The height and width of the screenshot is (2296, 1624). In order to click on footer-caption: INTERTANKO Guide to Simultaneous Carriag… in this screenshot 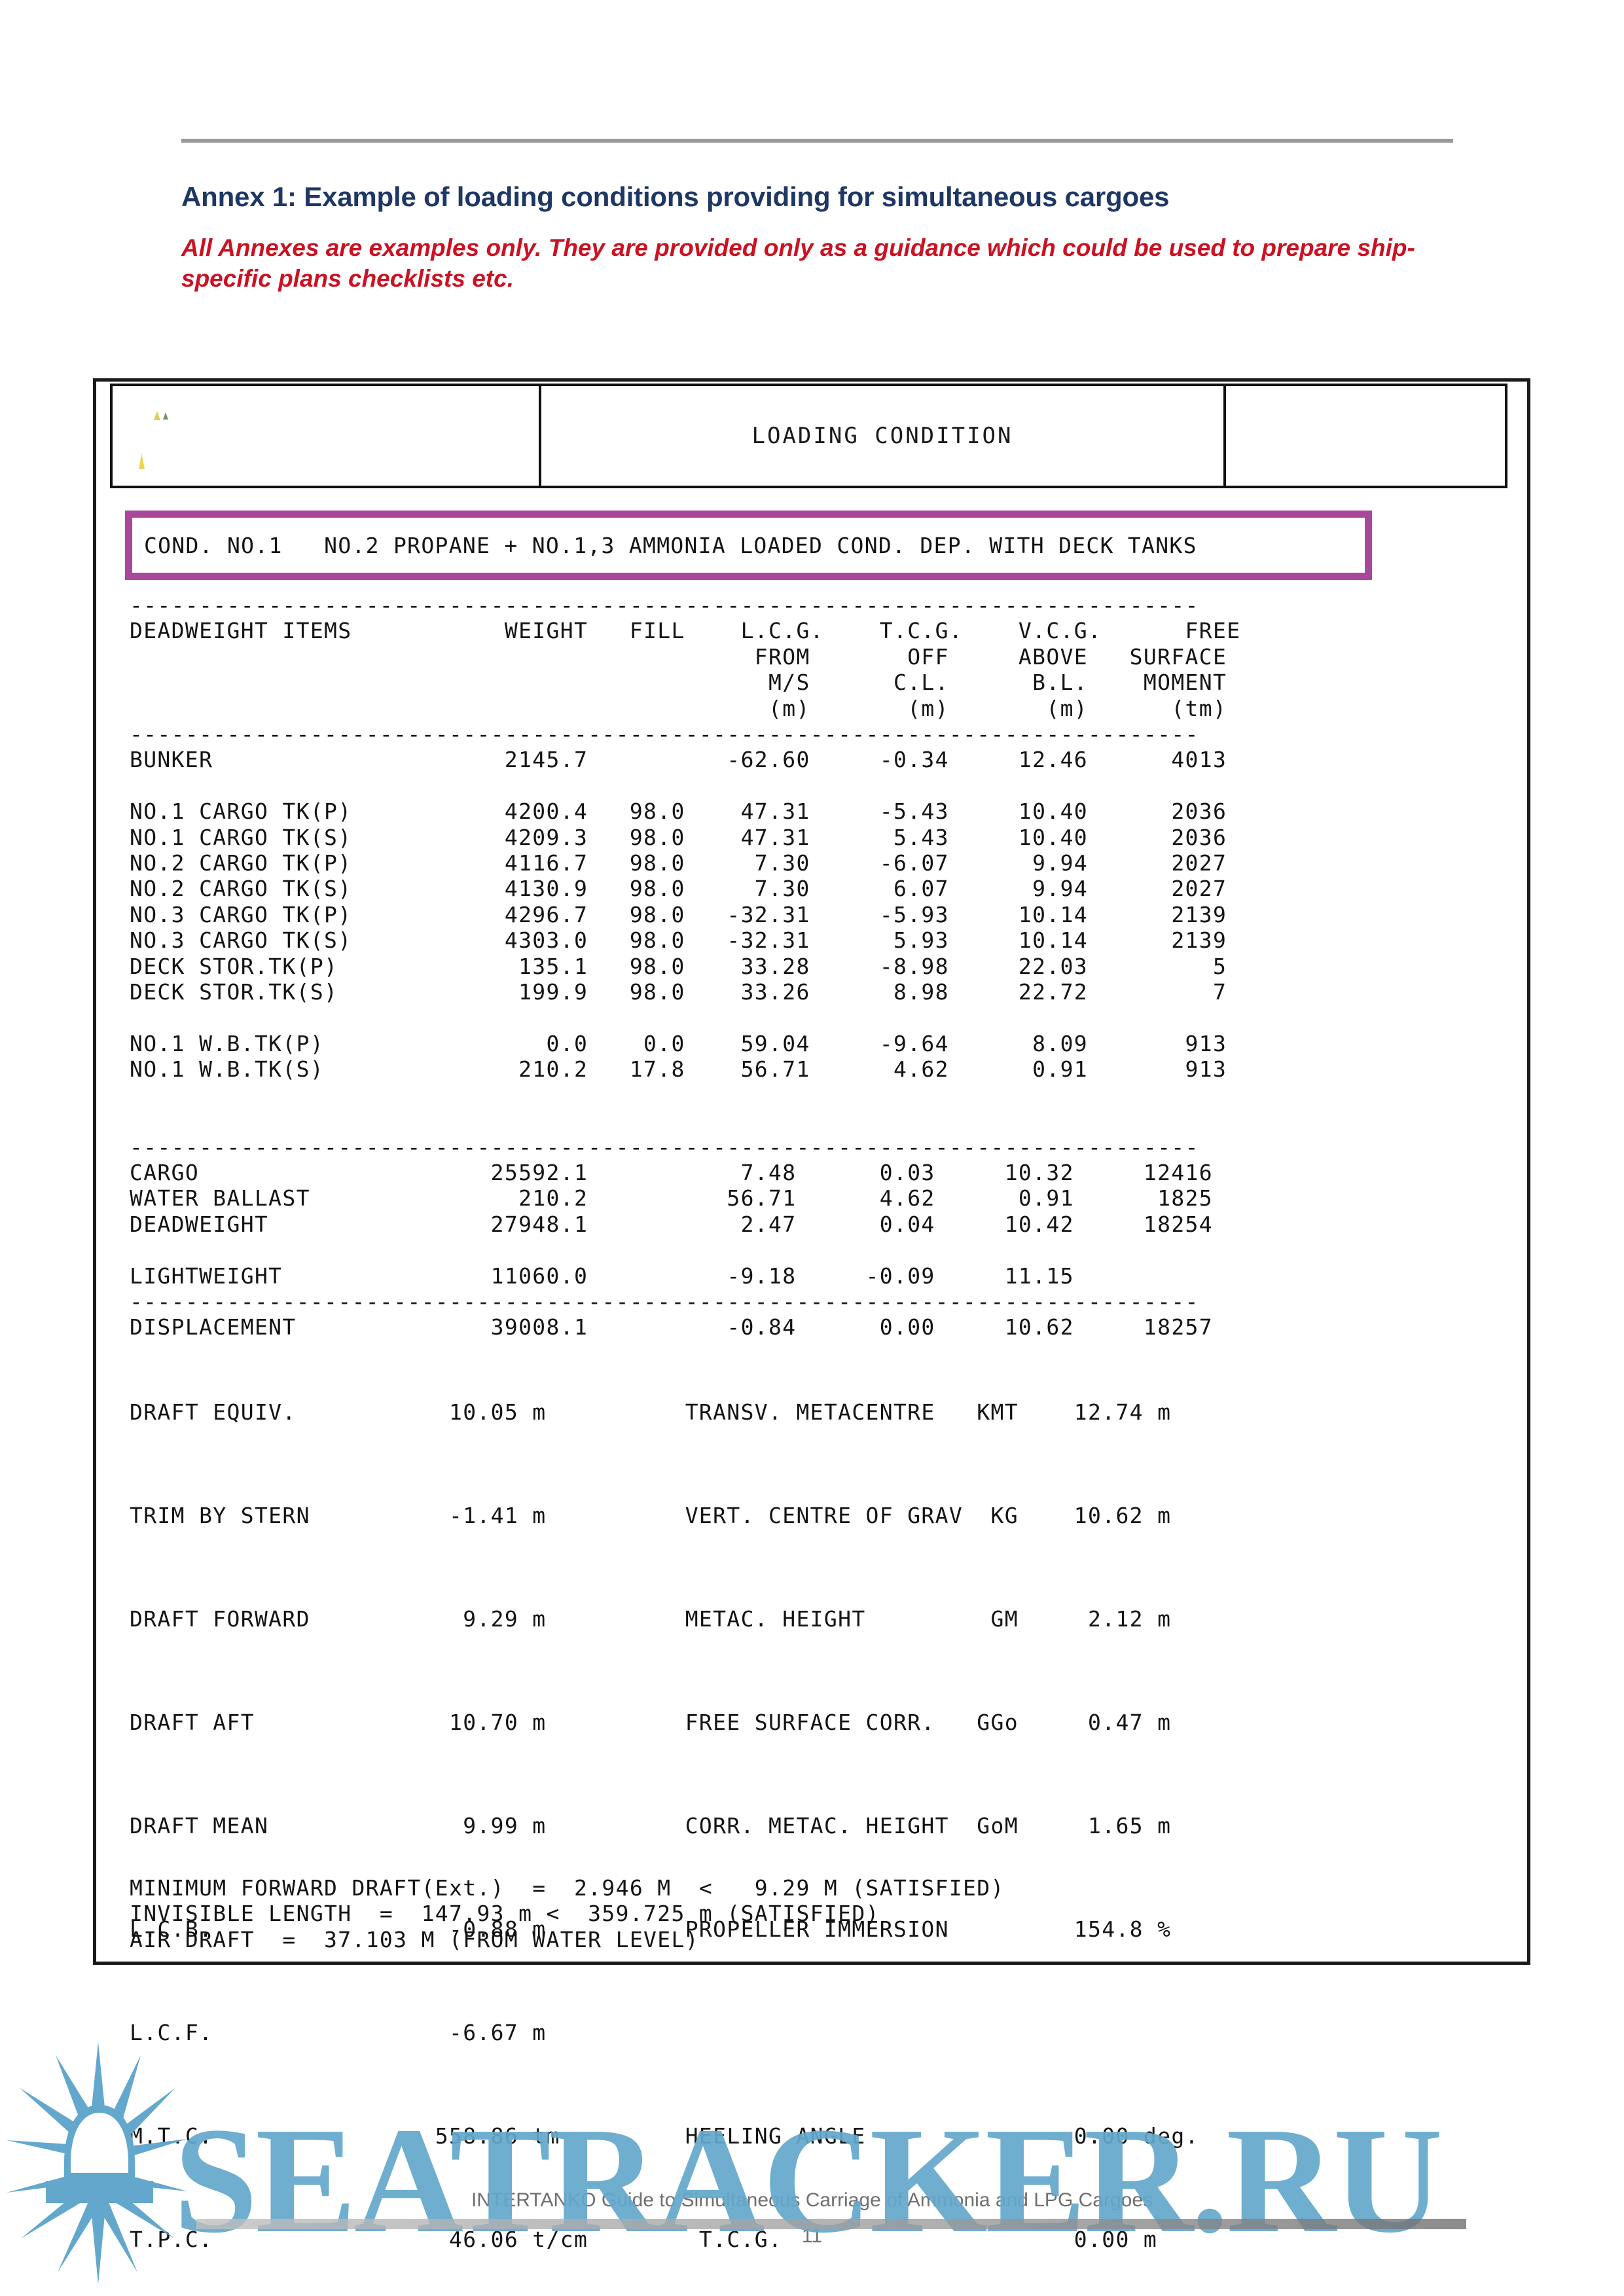, I will do `click(812, 2200)`.